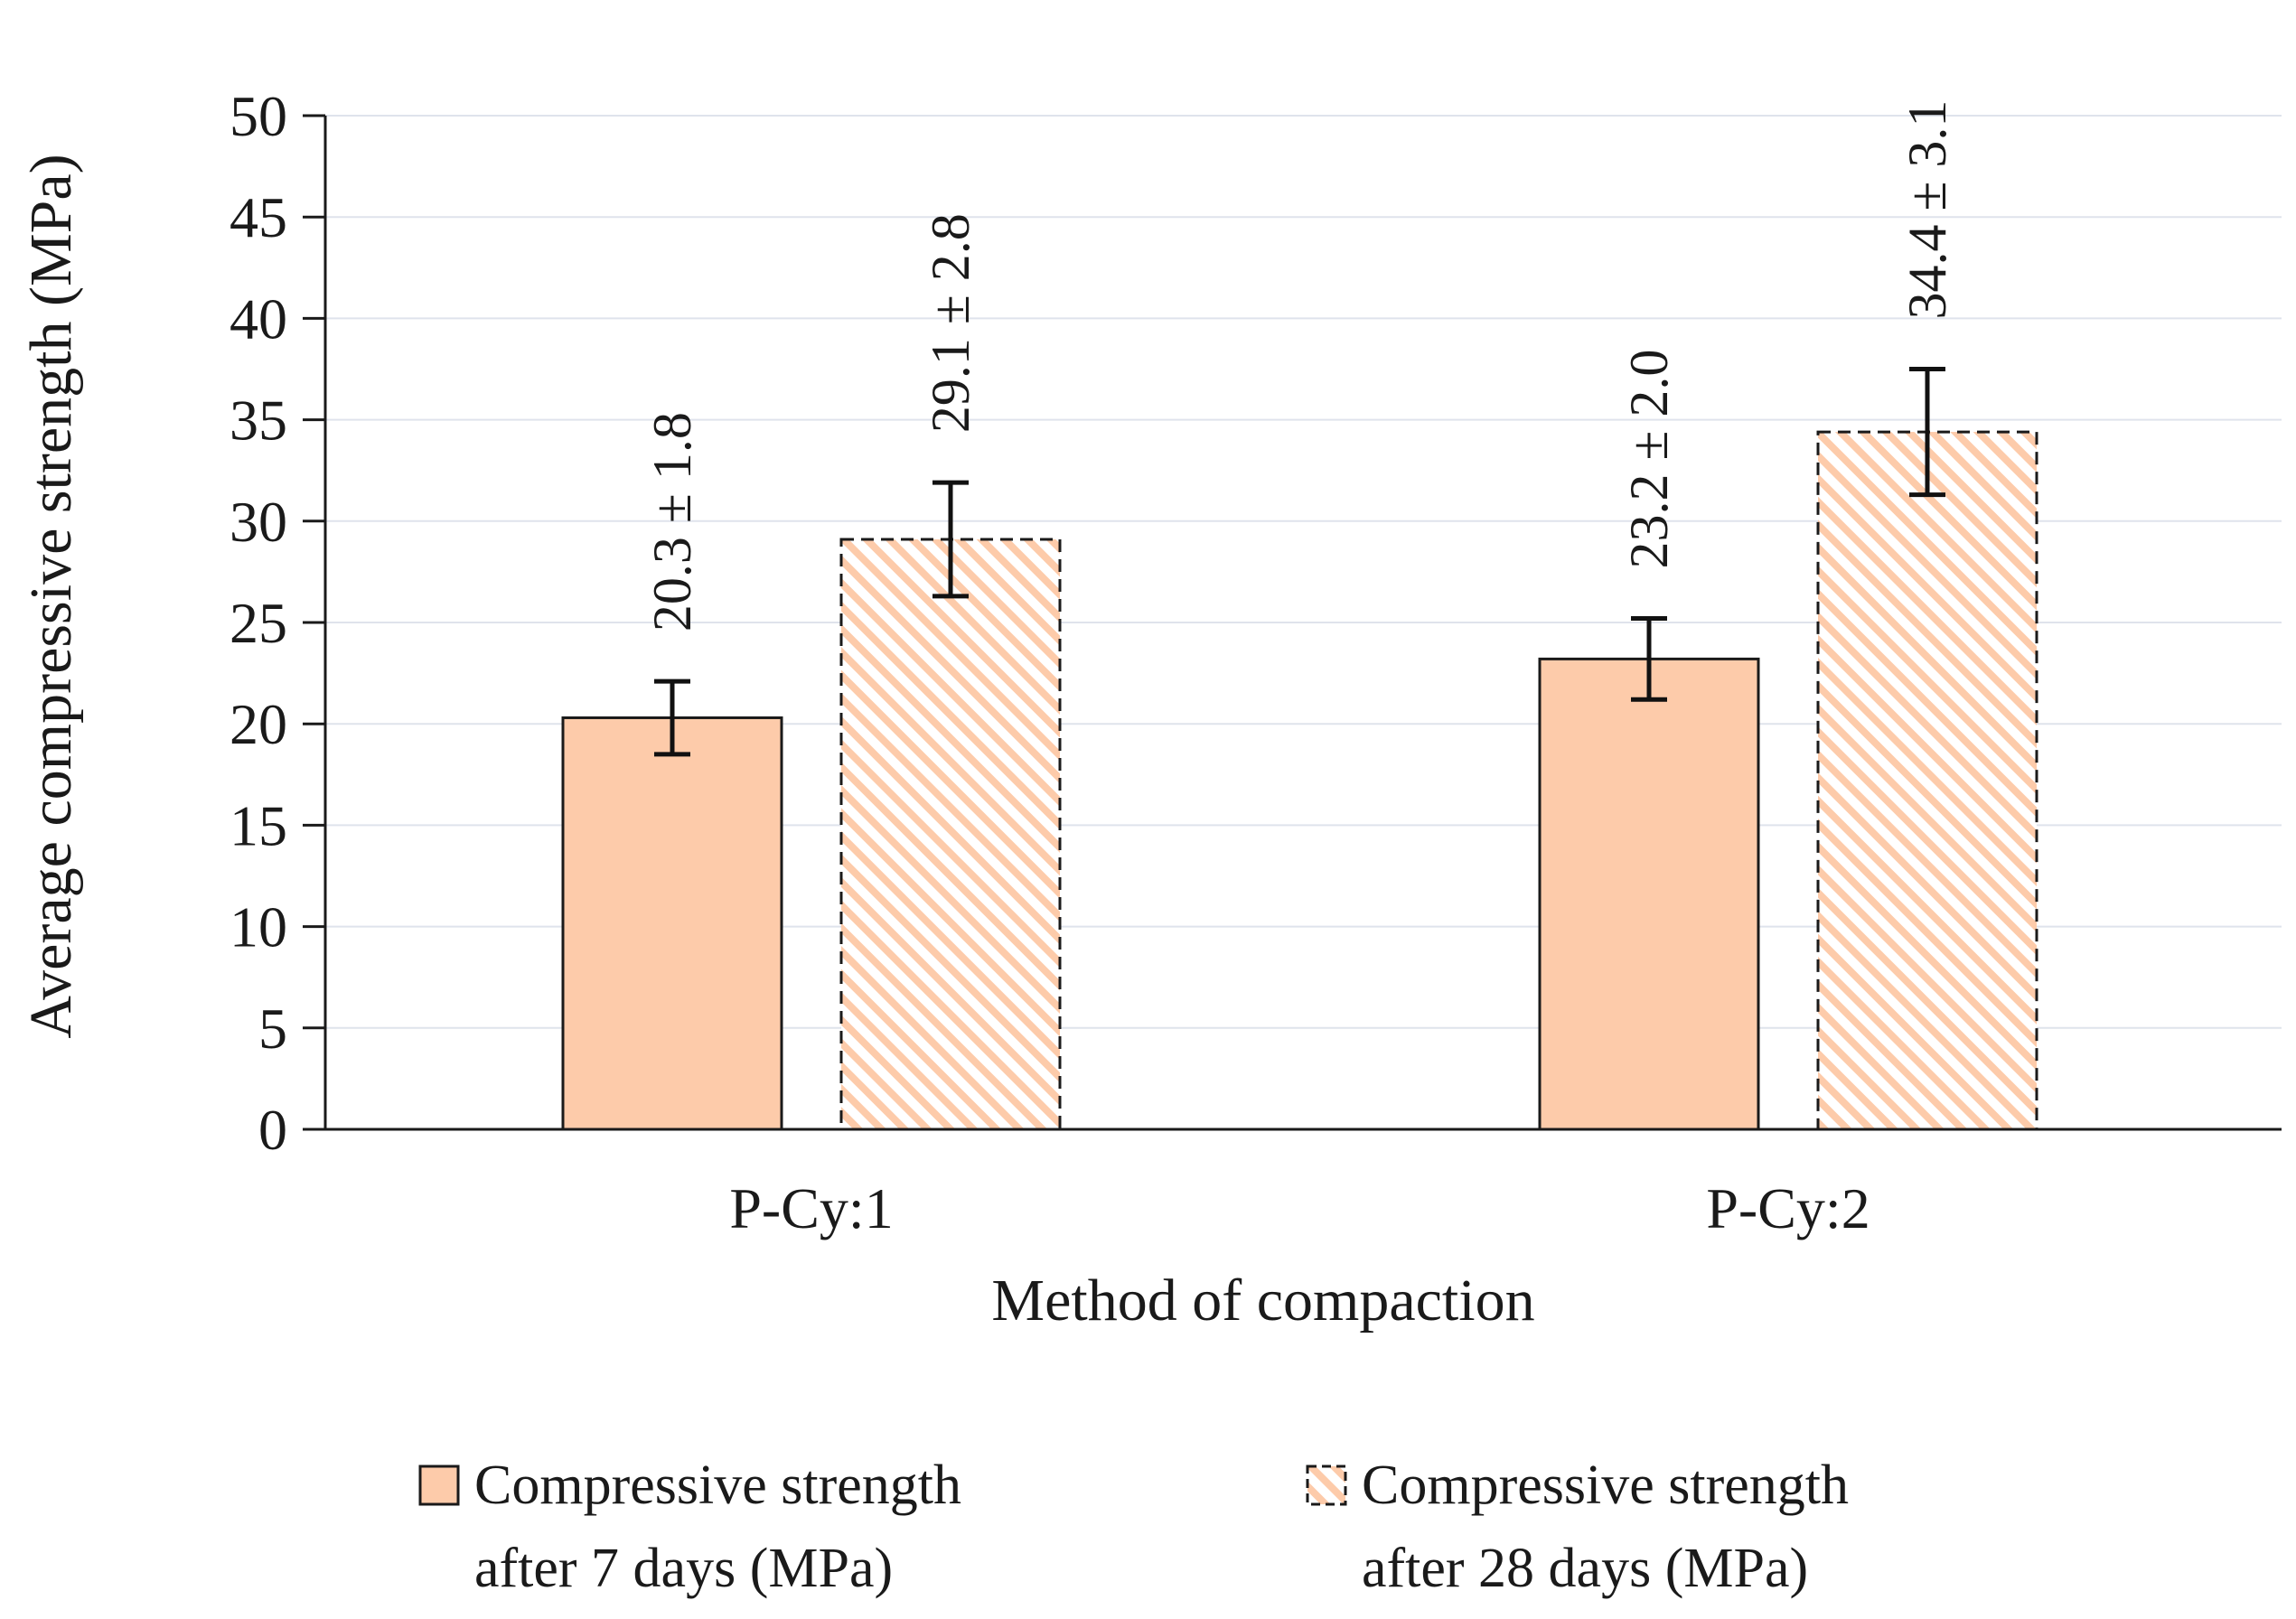 This screenshot has height=1619, width=2296. What do you see at coordinates (258, 623) in the screenshot?
I see `y-tick-label: 25` at bounding box center [258, 623].